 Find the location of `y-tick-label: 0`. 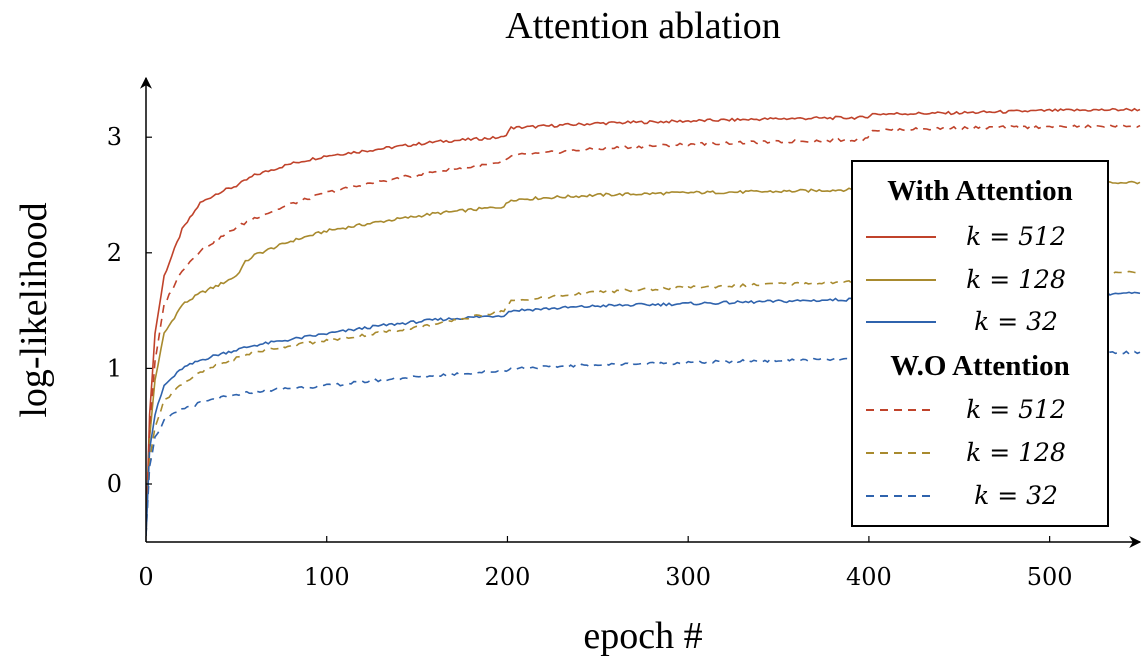

y-tick-label: 0 is located at coordinates (114, 484).